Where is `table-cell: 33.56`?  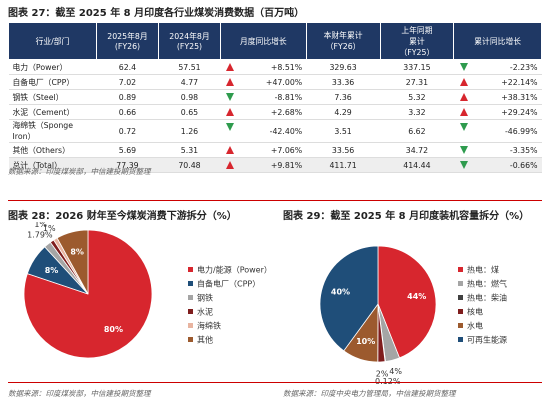
table-cell: 33.56 is located at coordinates (343, 150).